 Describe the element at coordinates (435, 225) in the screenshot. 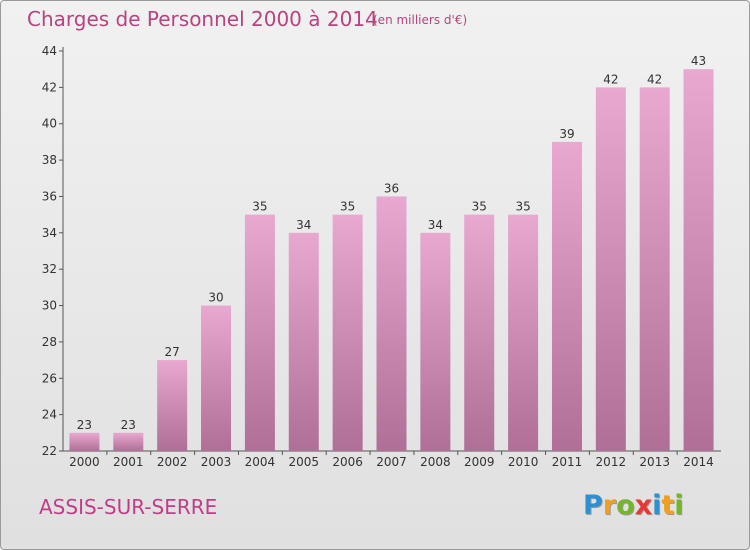

I see `value-label-2008: 34` at that location.